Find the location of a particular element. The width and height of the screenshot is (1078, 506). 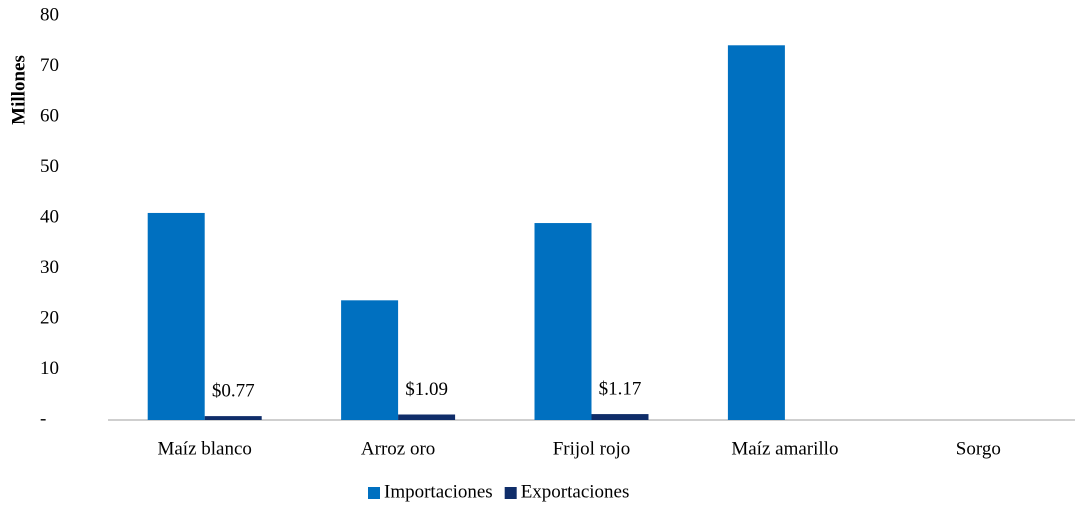

x-tick-label: Sorgo is located at coordinates (978, 448).